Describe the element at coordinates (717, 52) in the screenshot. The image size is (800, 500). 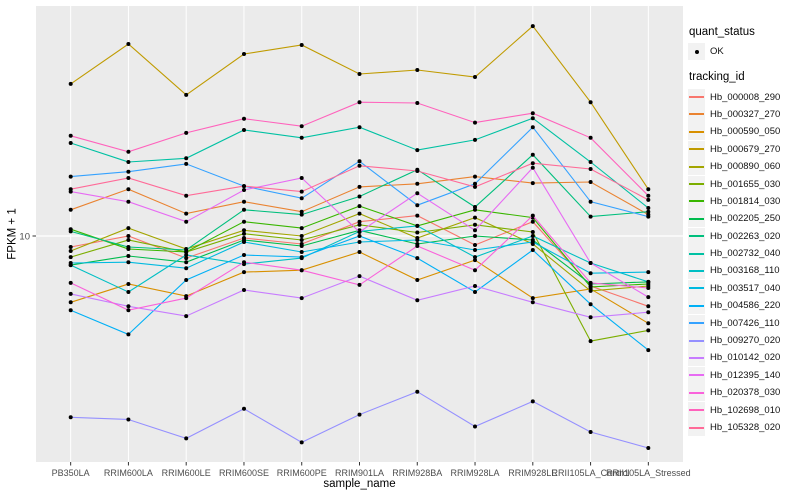
I see `legend-item-label: OK` at that location.